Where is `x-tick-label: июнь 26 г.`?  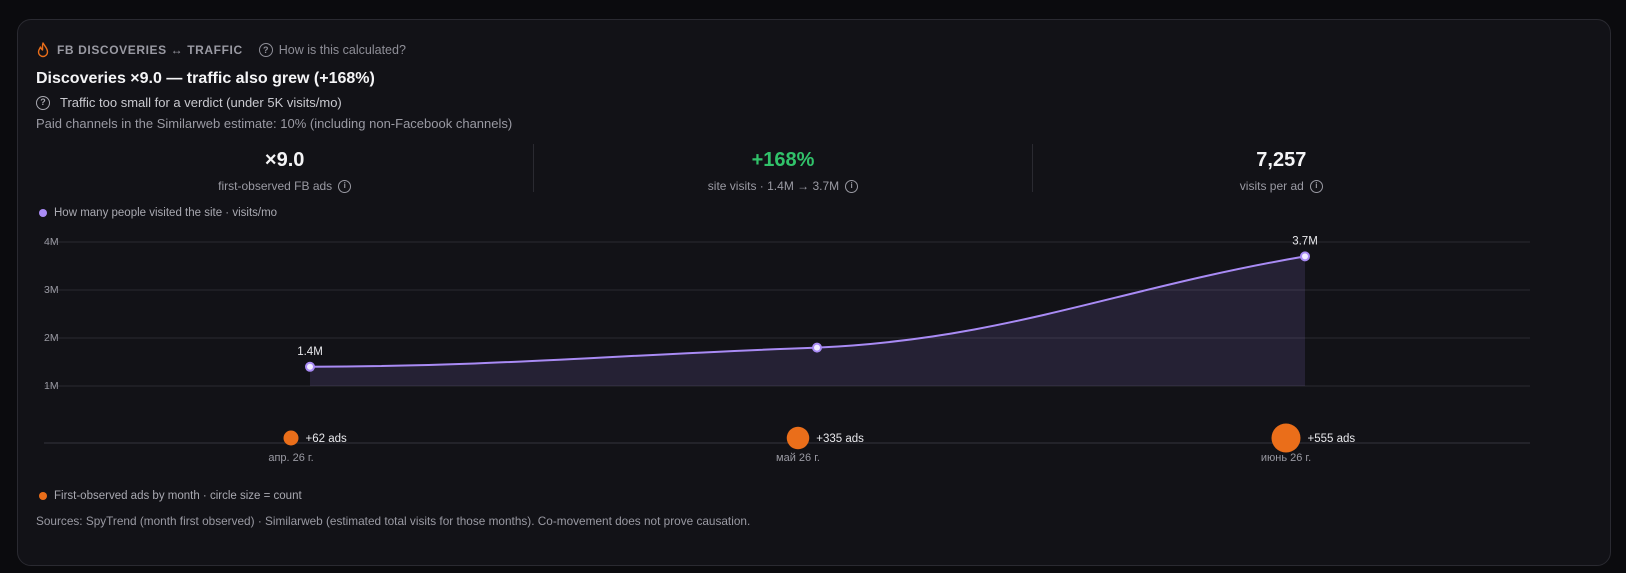 x-tick-label: июнь 26 г. is located at coordinates (1286, 458).